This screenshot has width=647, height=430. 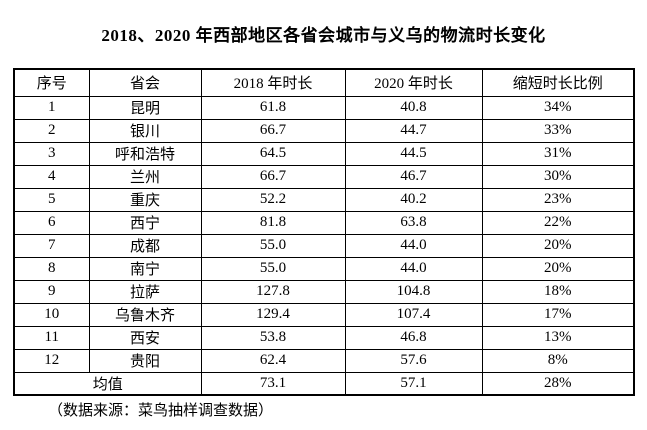 I want to click on cell-reduction-ratio: 34%, so click(x=558, y=107).